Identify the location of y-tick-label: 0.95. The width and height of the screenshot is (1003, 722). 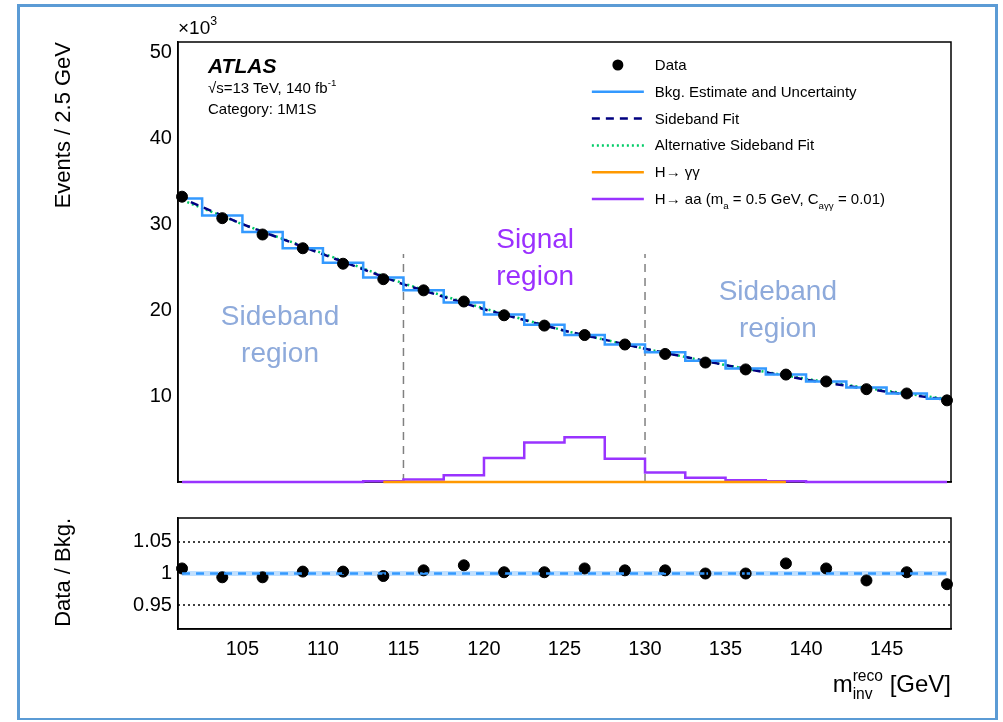
(152, 603).